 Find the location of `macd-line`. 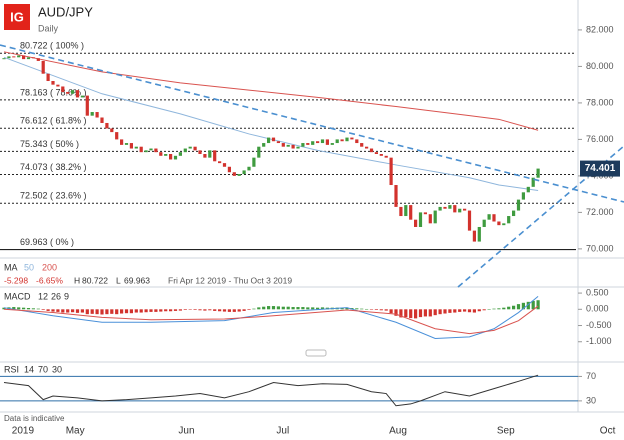

macd-line is located at coordinates (271, 317).